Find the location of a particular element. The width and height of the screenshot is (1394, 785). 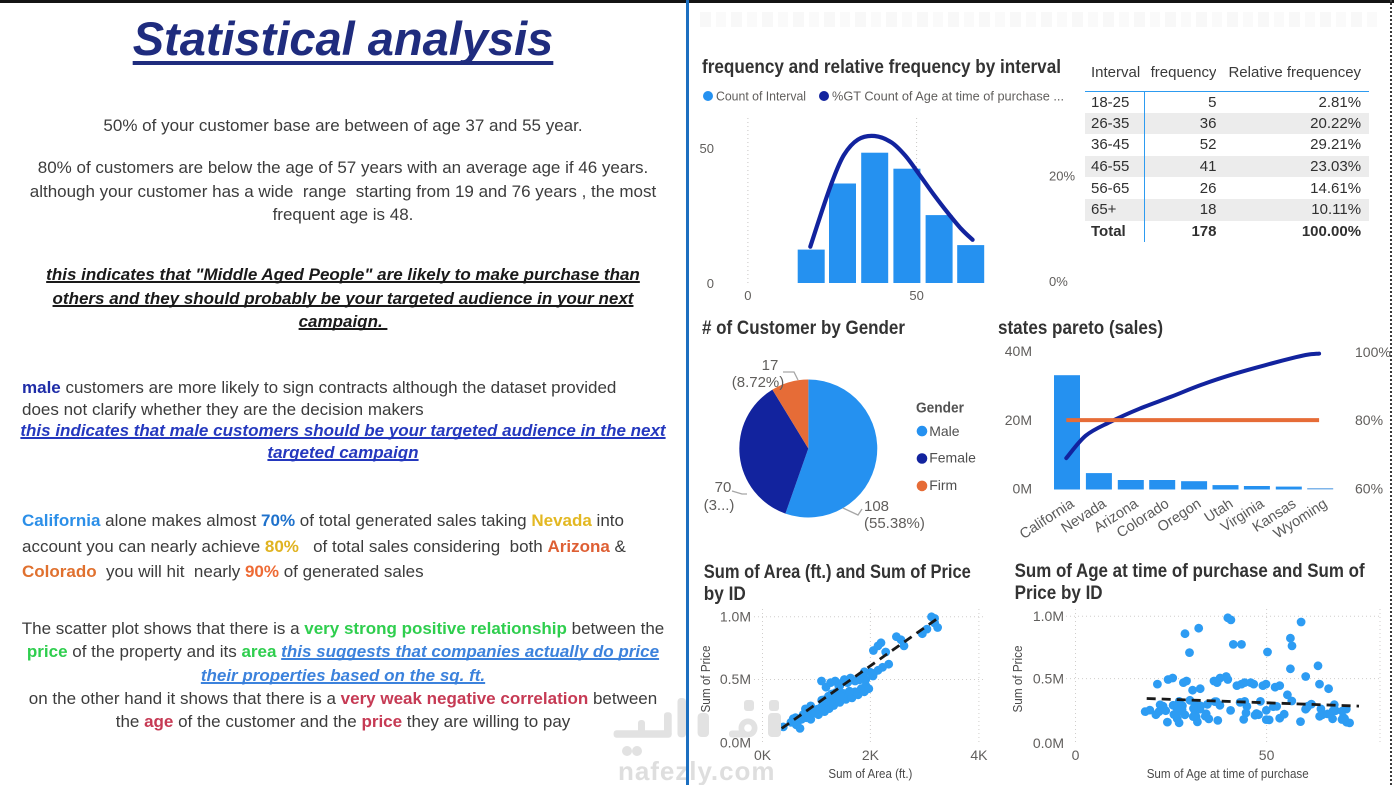

svg-text: # of Customer by Gender is located at coordinates (804, 328).